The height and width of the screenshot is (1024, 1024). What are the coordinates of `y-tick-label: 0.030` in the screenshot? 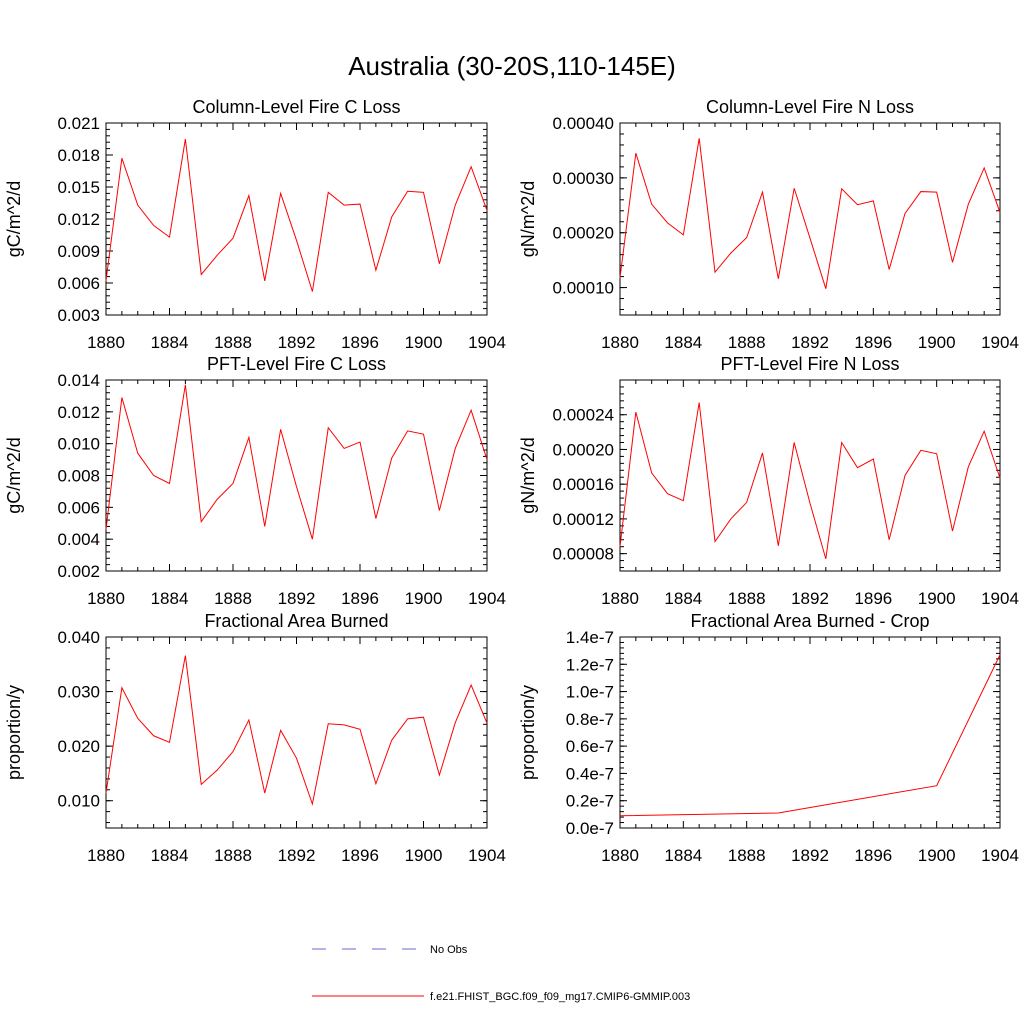 It's located at (78, 692).